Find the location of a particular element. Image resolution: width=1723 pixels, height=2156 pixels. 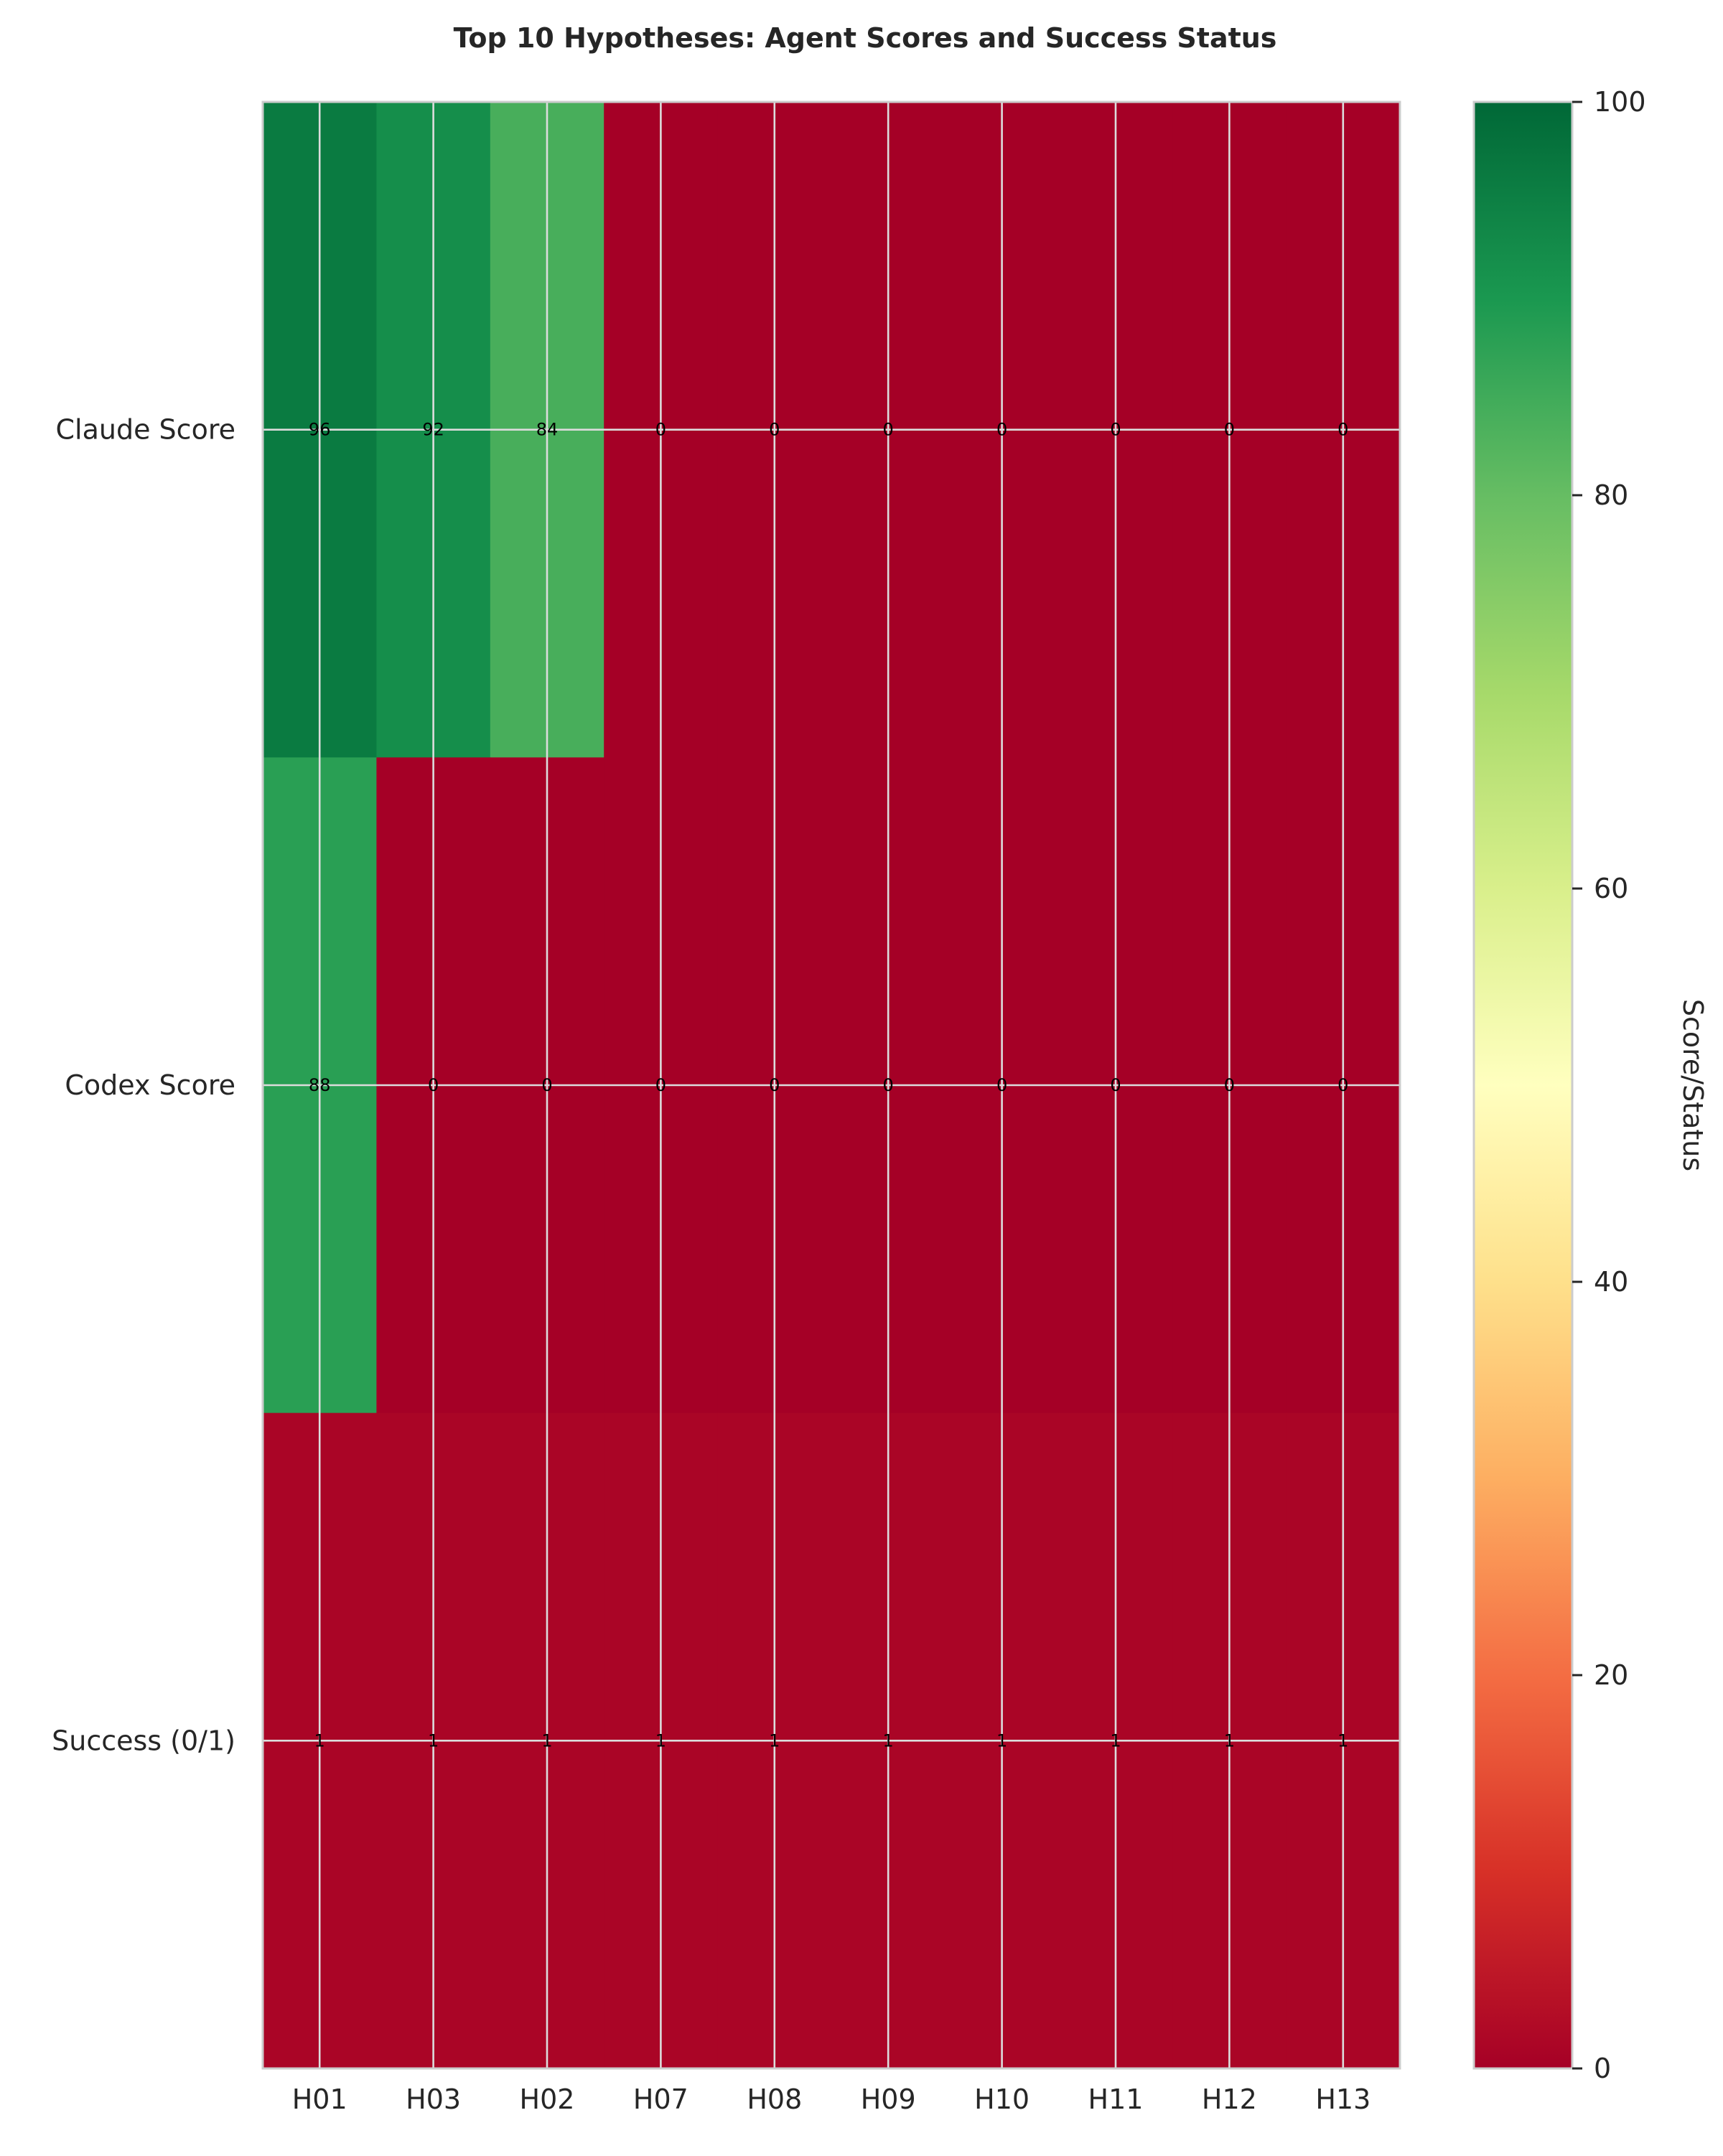

x-tick-label: H09 is located at coordinates (888, 2099).